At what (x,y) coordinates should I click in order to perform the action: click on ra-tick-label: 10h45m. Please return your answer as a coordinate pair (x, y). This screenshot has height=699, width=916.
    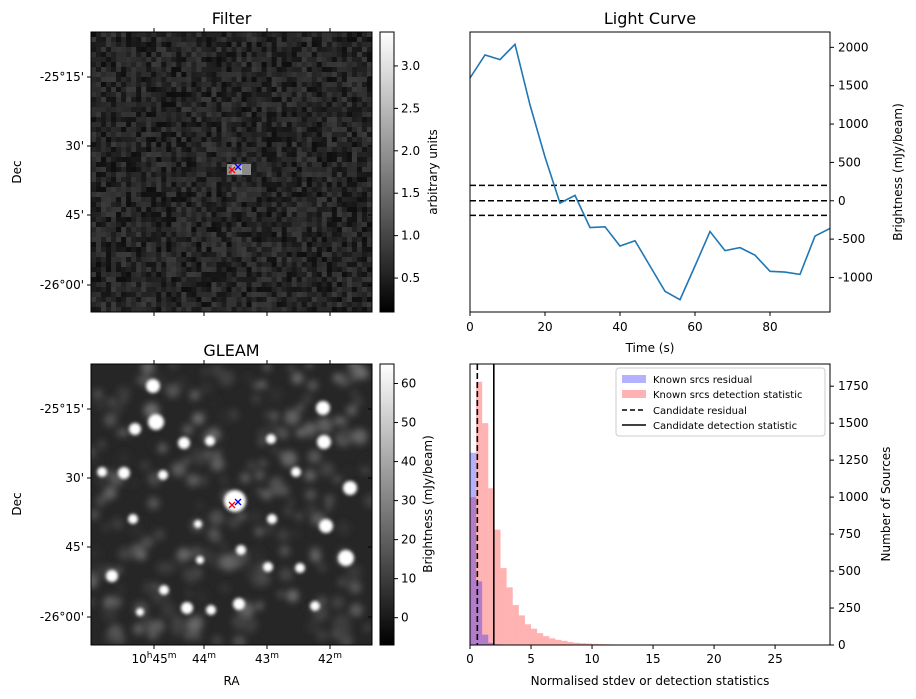
    Looking at the image, I should click on (153, 658).